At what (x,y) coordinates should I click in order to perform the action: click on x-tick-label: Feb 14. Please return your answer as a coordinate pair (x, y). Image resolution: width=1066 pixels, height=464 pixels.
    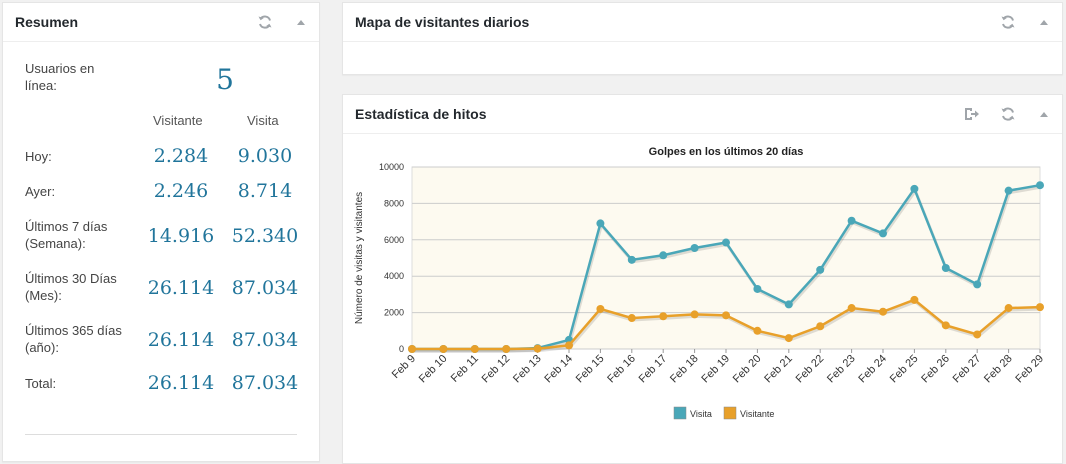
    Looking at the image, I should click on (558, 369).